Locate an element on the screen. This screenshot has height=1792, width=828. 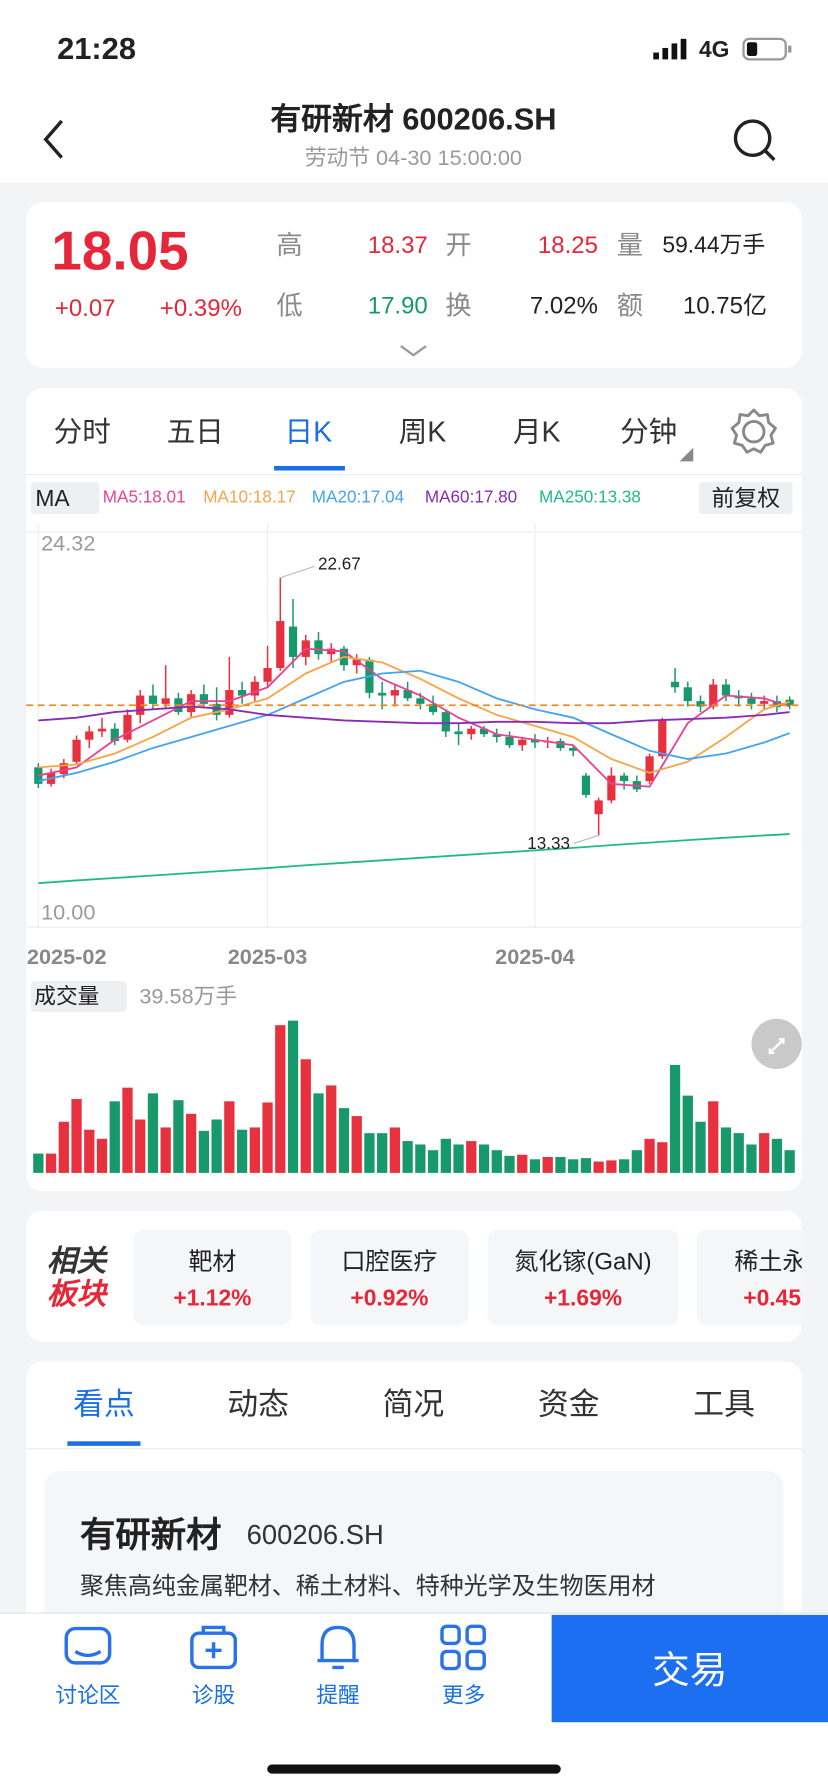
period-tab: 五日 is located at coordinates (195, 432).